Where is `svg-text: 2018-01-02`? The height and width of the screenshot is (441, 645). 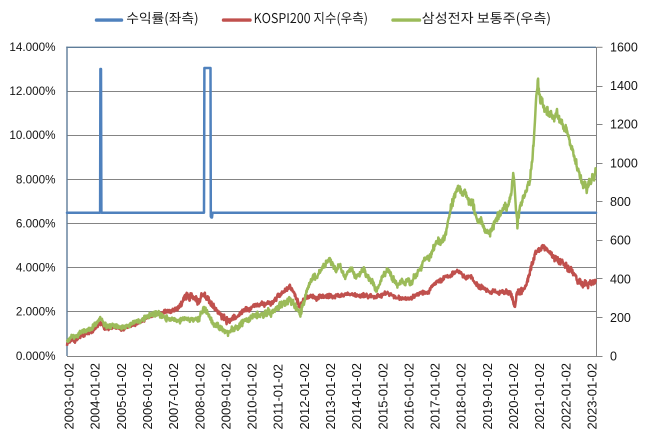 svg-text: 2018-01-02 is located at coordinates (461, 396).